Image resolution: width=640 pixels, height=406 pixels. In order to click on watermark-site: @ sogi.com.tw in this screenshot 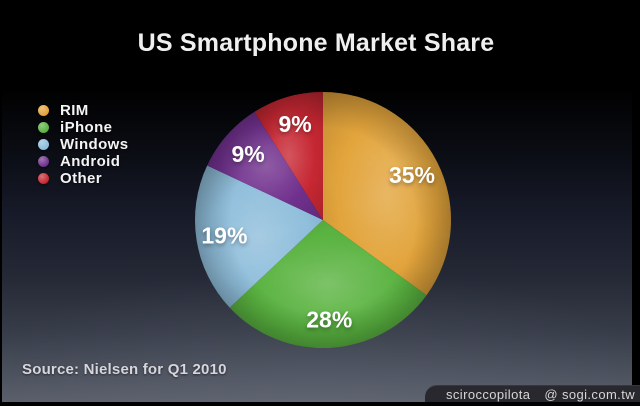, I will do `click(589, 394)`.